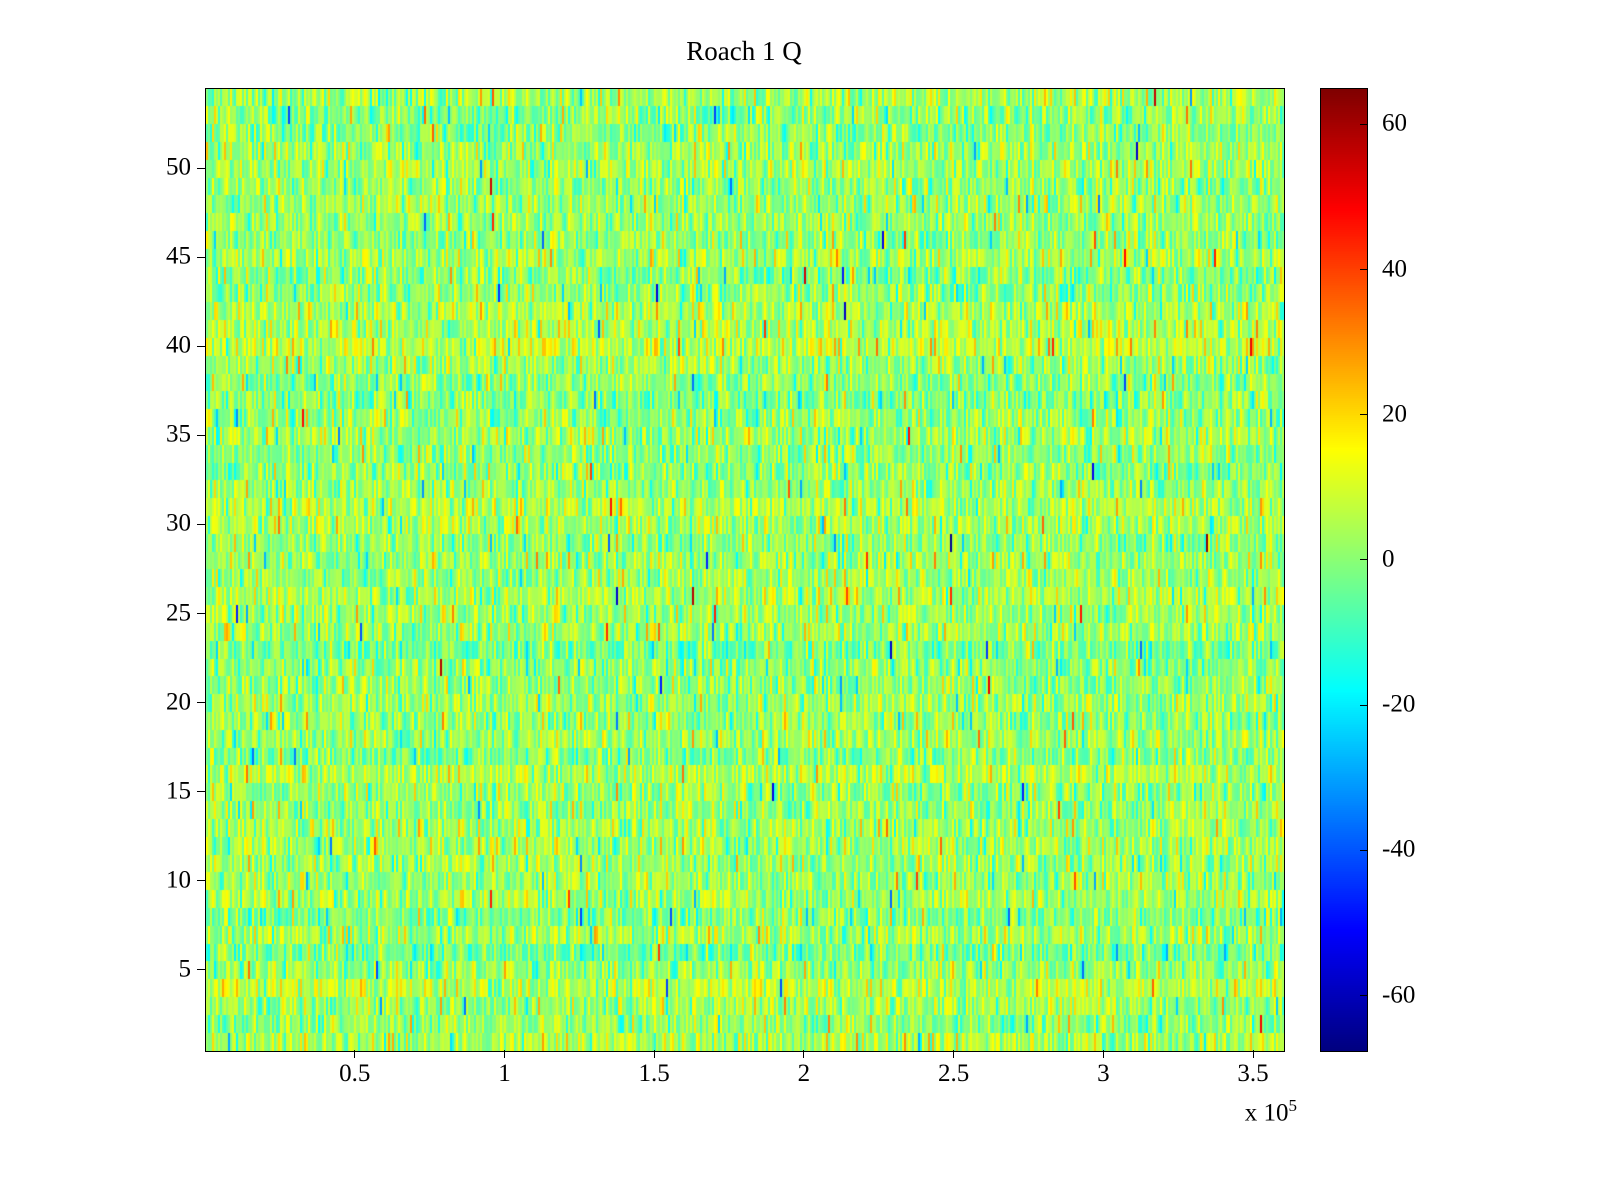 The height and width of the screenshot is (1200, 1600). What do you see at coordinates (1388, 559) in the screenshot?
I see `colorbar-tick-label: 0` at bounding box center [1388, 559].